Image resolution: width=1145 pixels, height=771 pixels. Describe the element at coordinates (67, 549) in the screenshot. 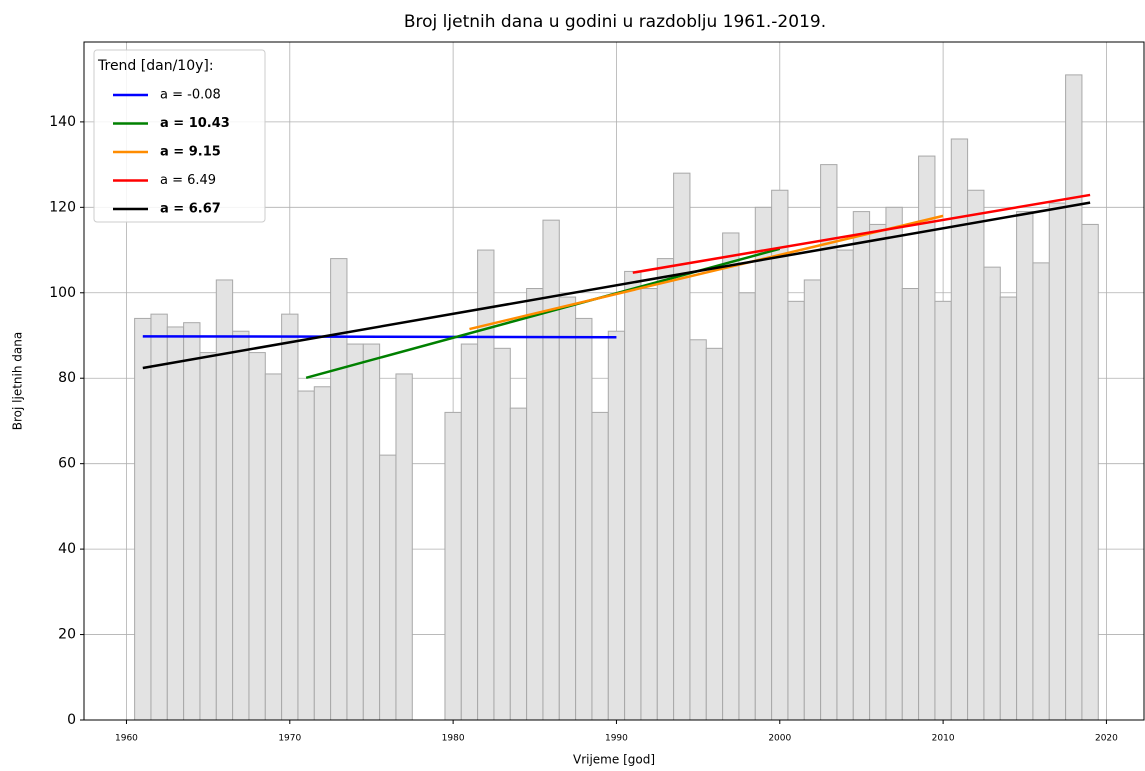

I see `y-tick-label: 40` at that location.